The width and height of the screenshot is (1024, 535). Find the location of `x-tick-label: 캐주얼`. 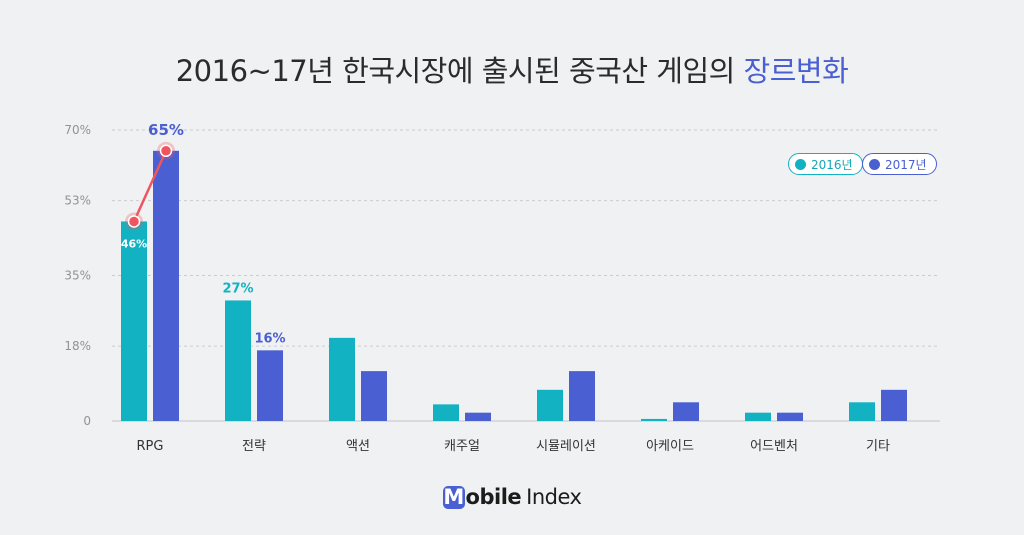

x-tick-label: 캐주얼 is located at coordinates (462, 446).